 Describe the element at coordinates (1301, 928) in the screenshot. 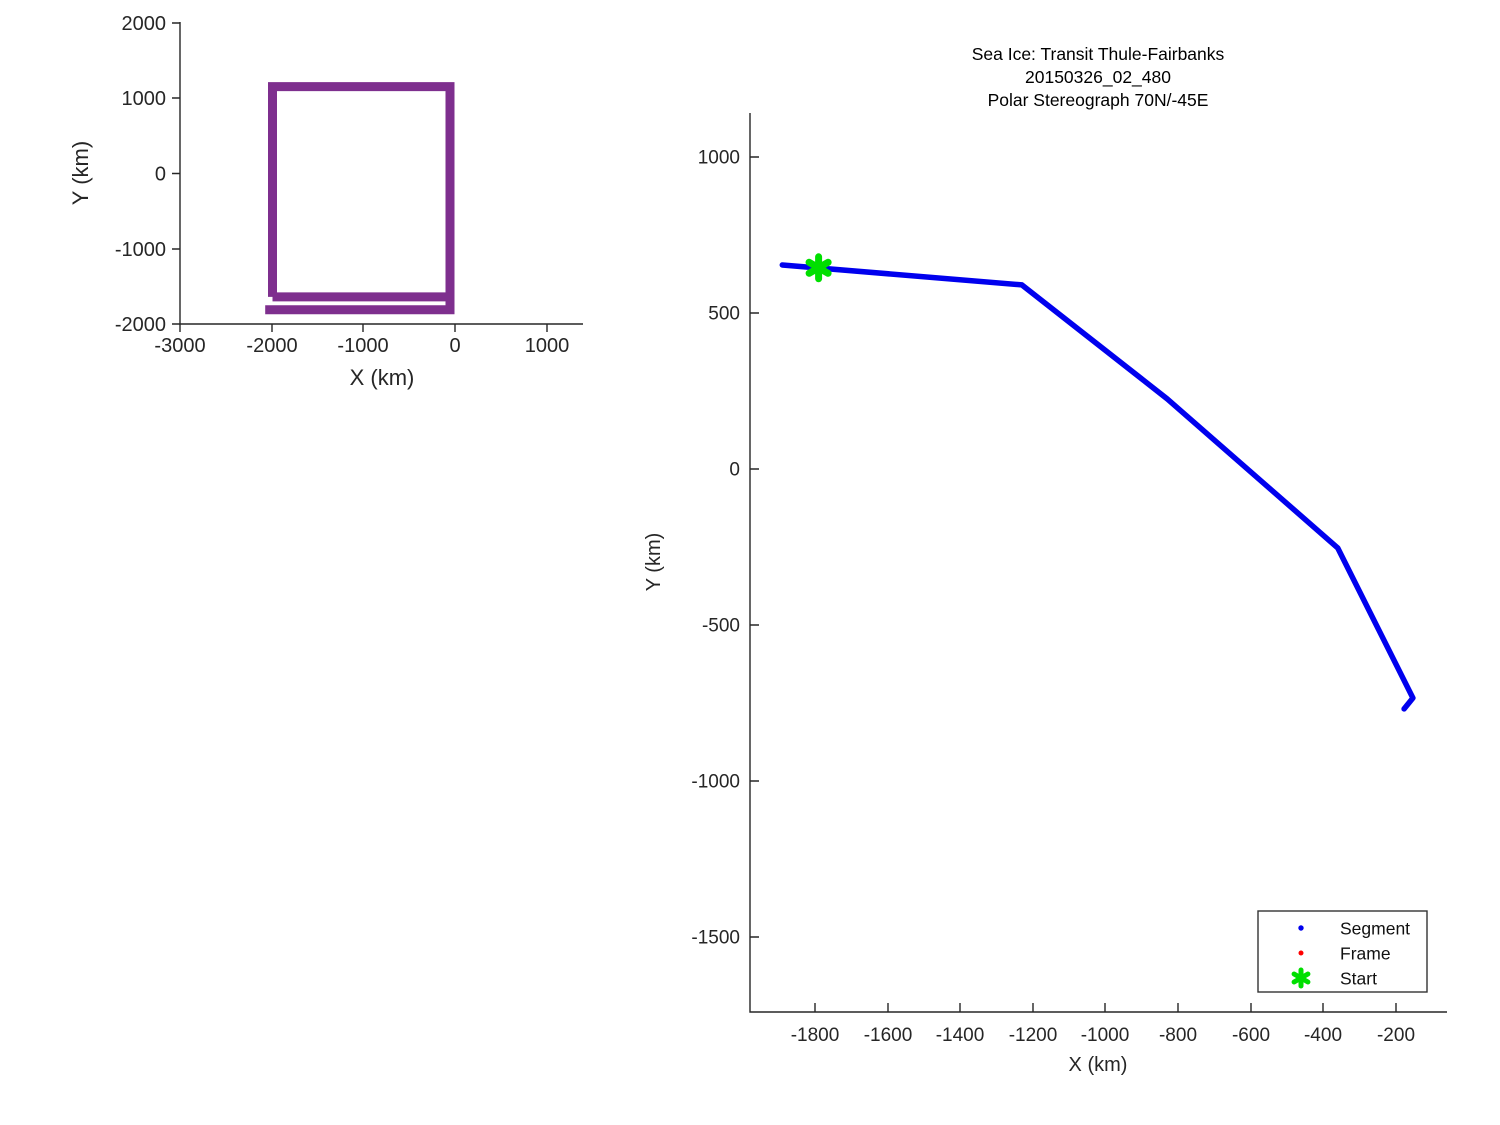

I see `legend-marker-segment` at that location.